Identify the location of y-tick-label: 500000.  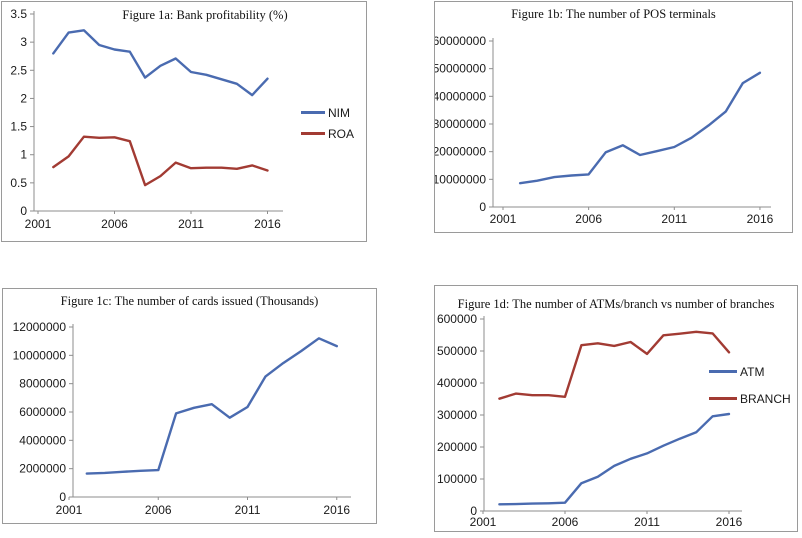
(457, 351).